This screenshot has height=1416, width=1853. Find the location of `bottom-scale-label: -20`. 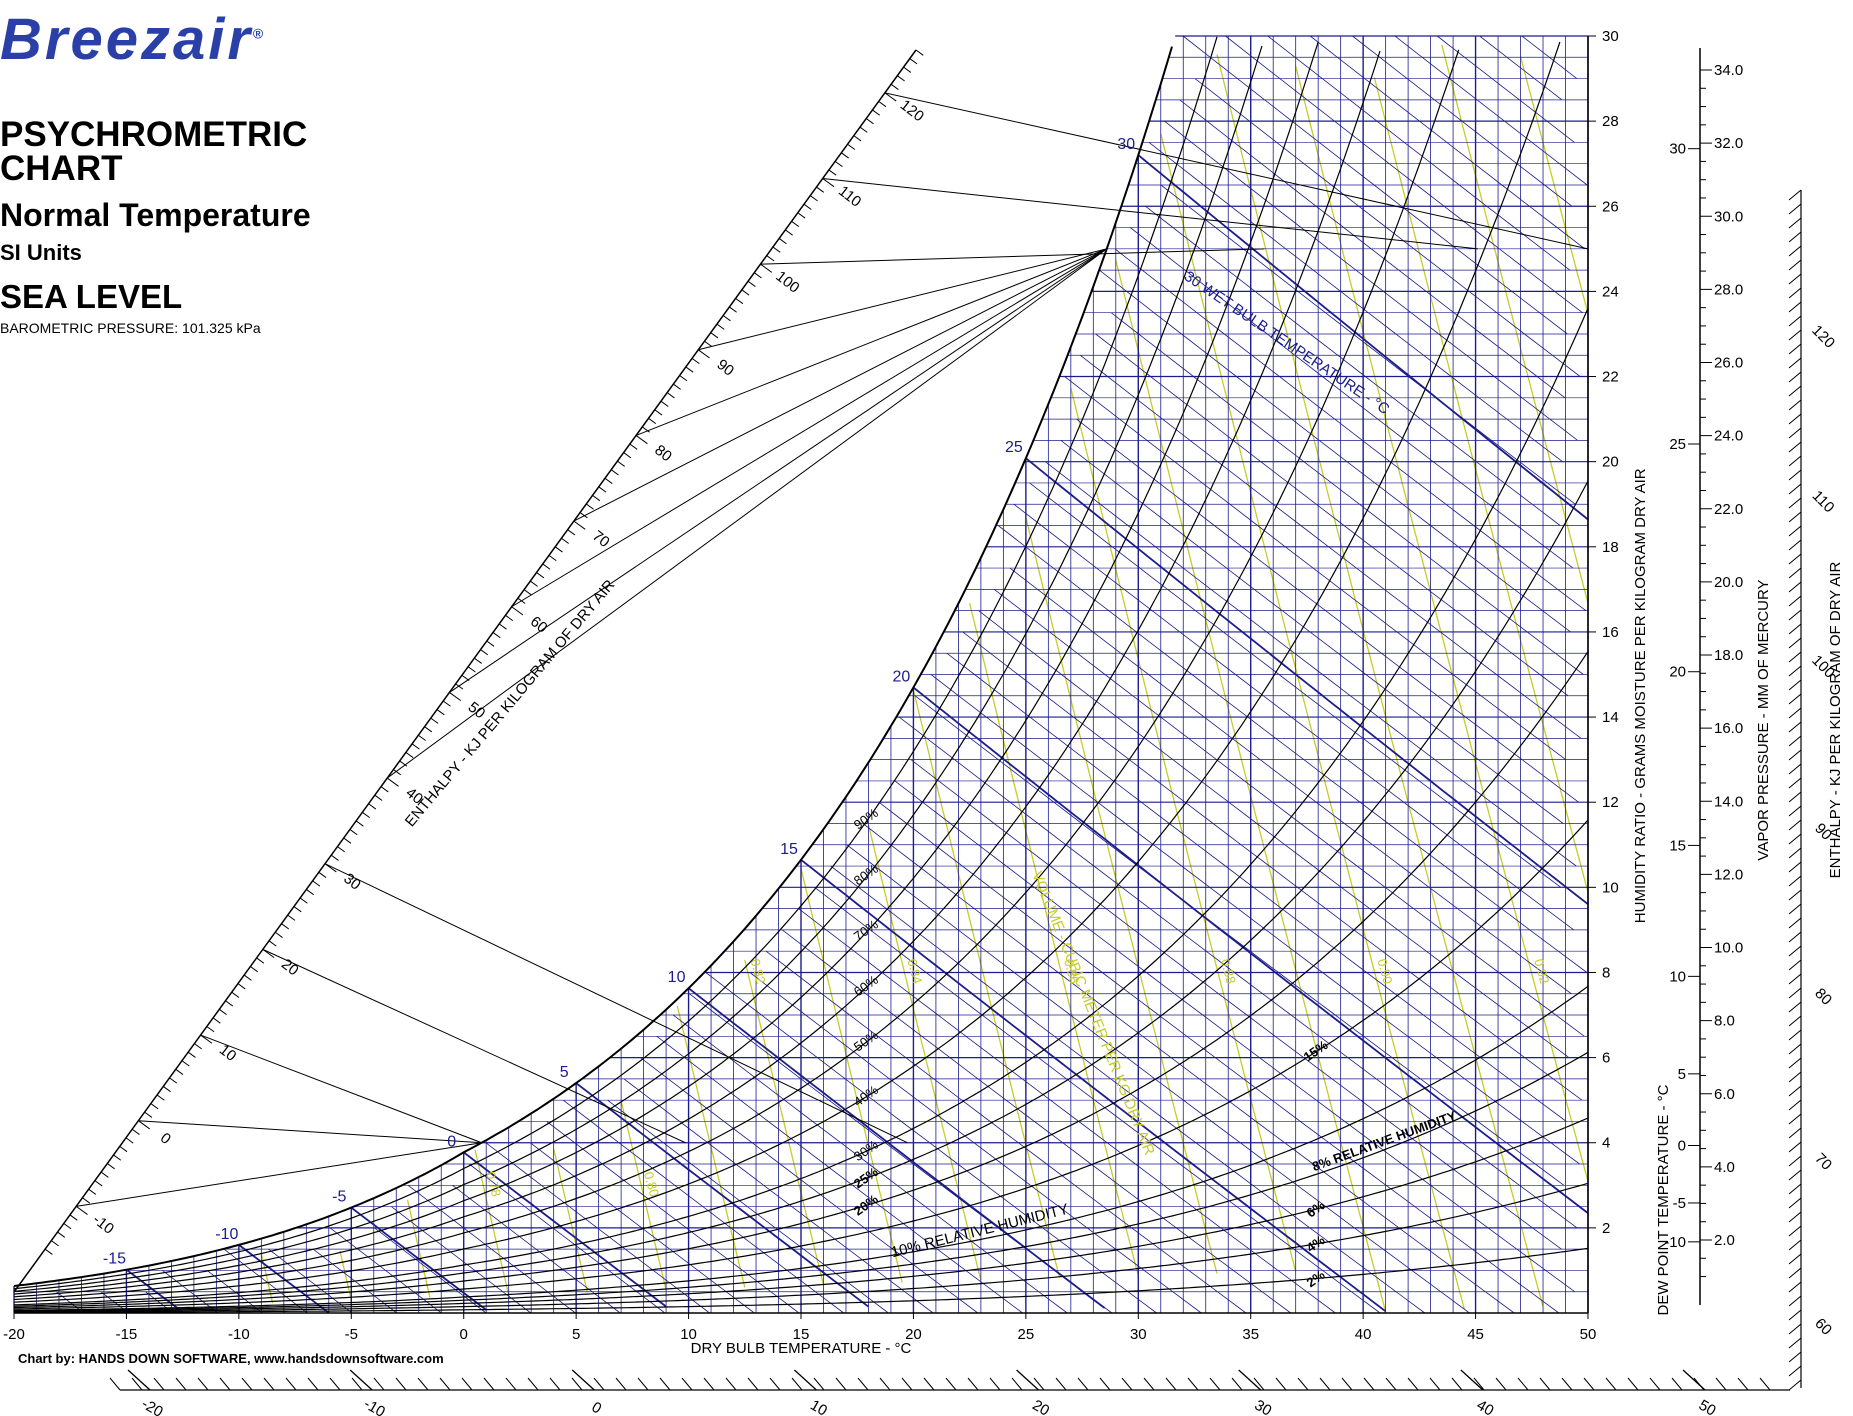

bottom-scale-label: -20 is located at coordinates (152, 1405).